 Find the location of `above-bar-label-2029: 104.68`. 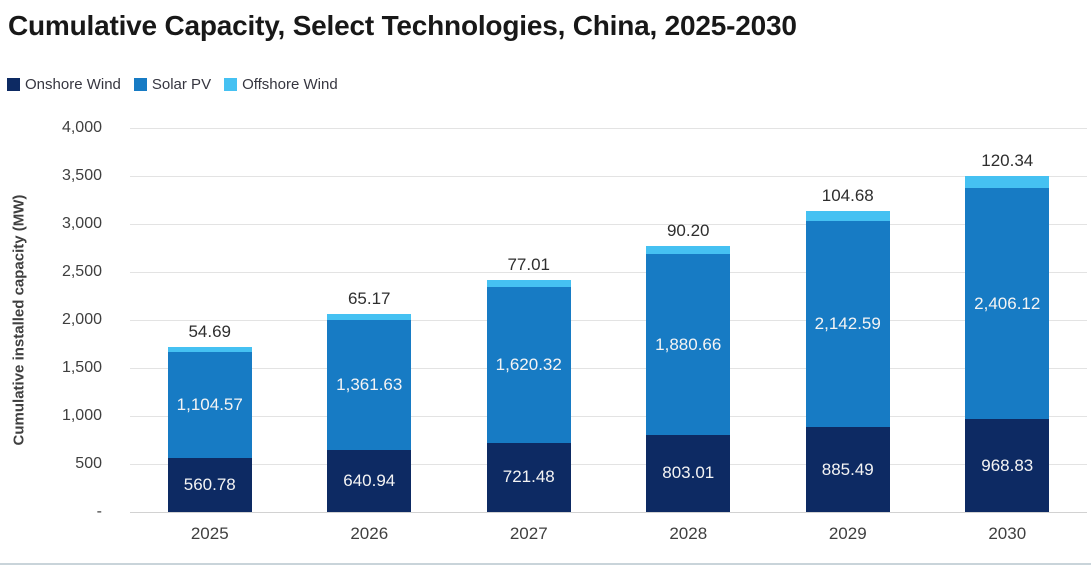

above-bar-label-2029: 104.68 is located at coordinates (847, 196).